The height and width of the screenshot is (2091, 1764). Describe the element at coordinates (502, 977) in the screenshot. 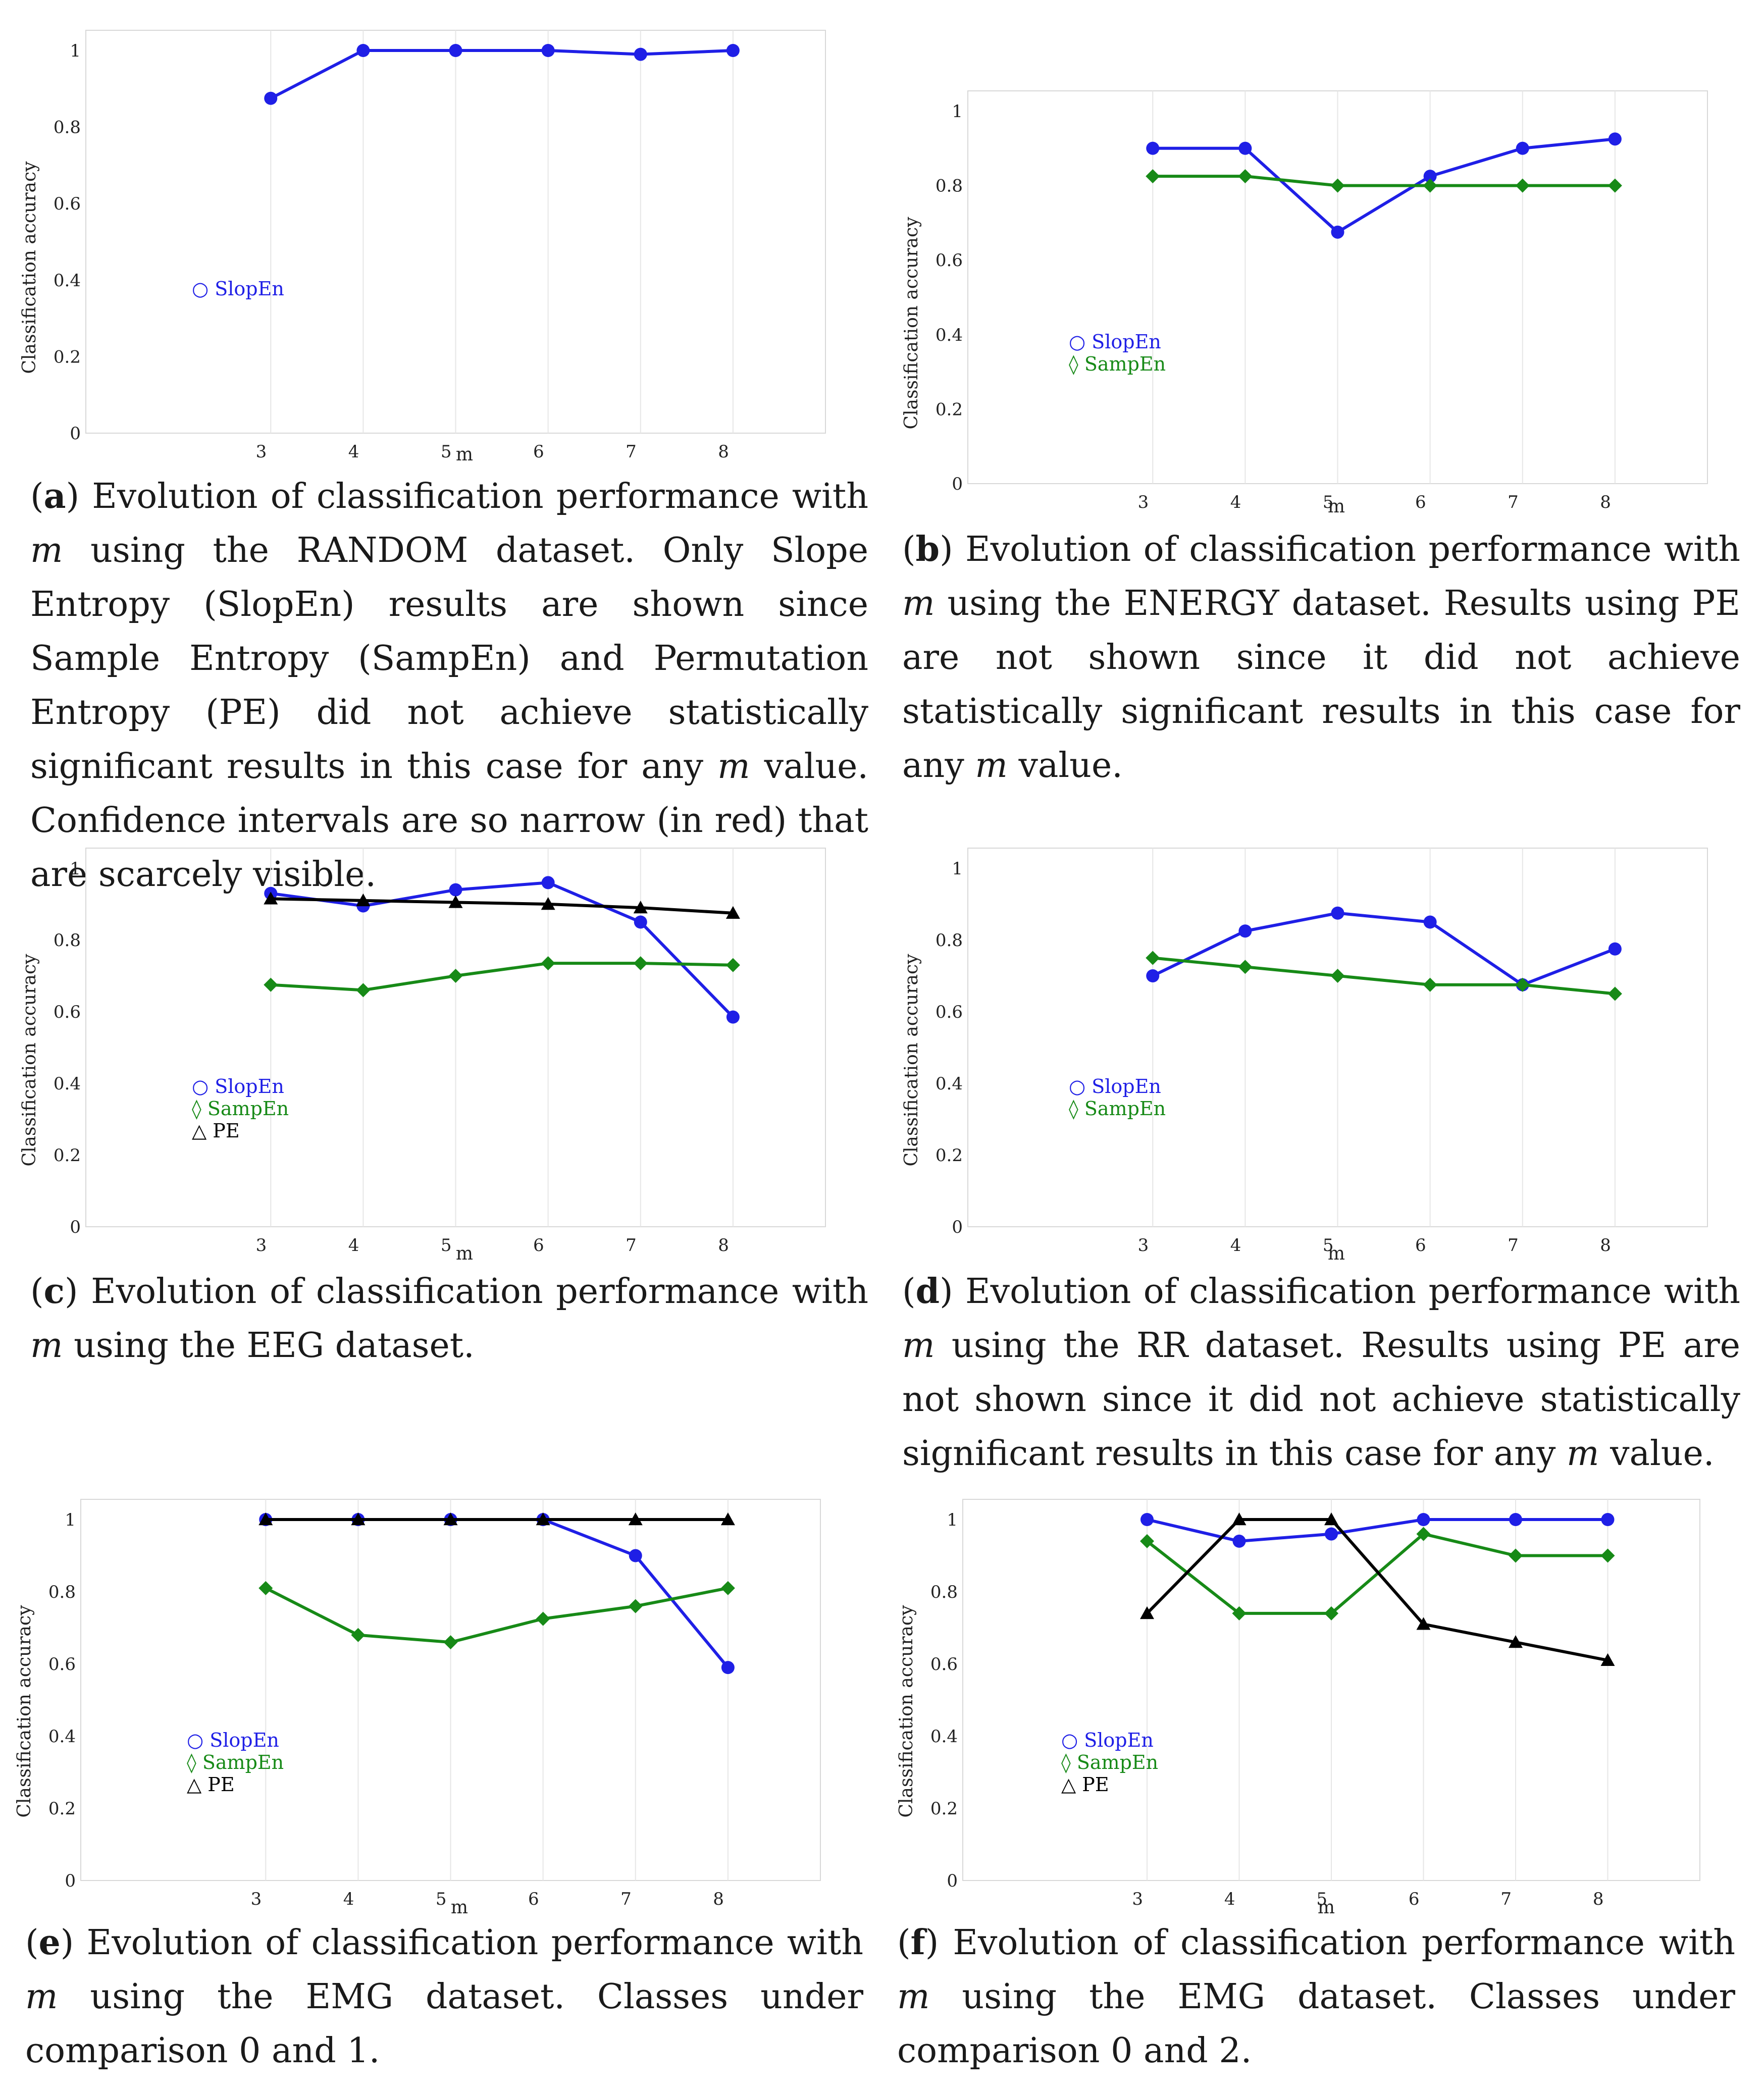

I see `series-line-sampen` at that location.